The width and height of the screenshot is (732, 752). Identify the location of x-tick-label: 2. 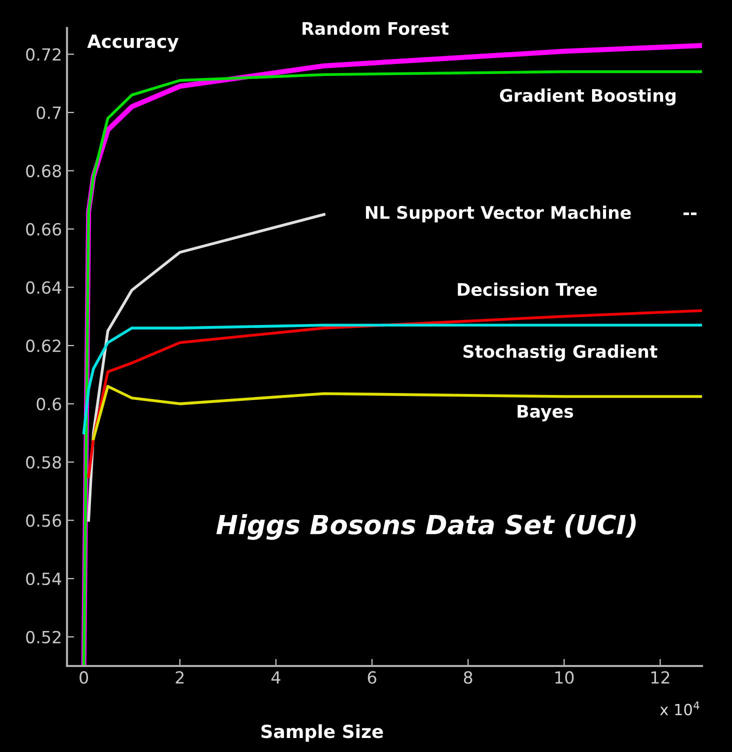
(180, 677).